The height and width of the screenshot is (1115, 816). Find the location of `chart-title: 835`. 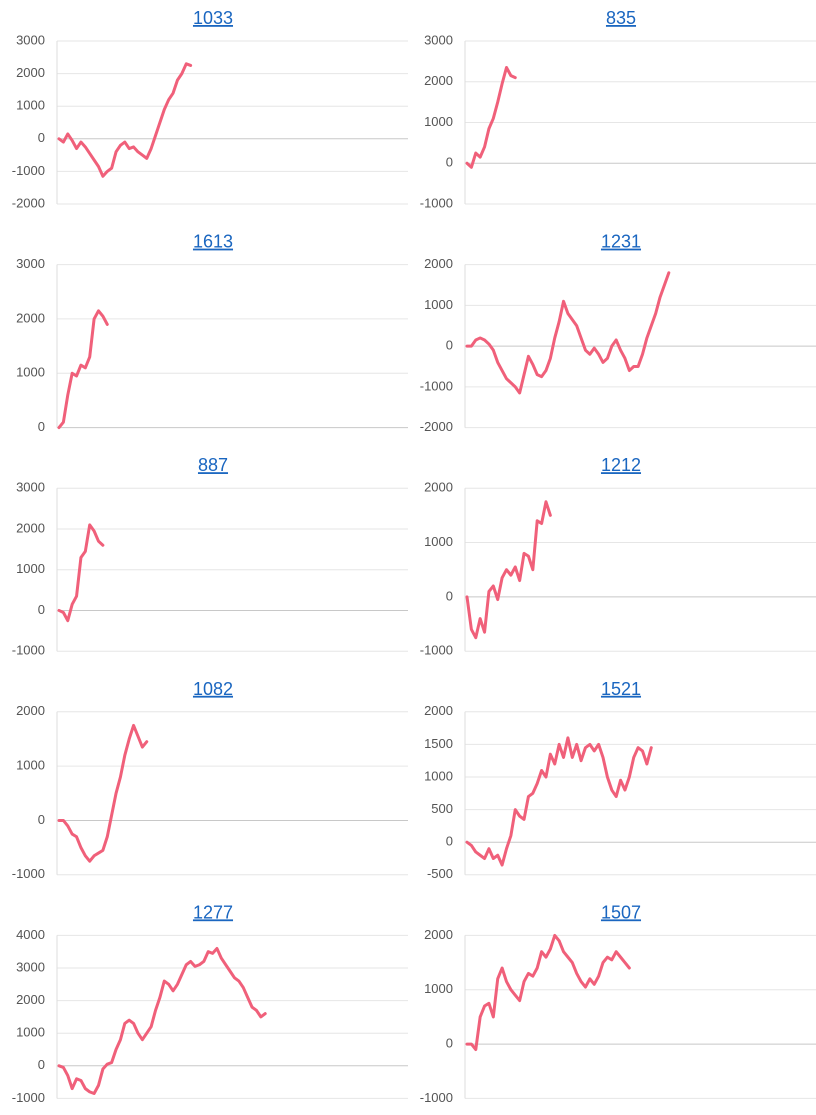

chart-title: 835 is located at coordinates (621, 18).